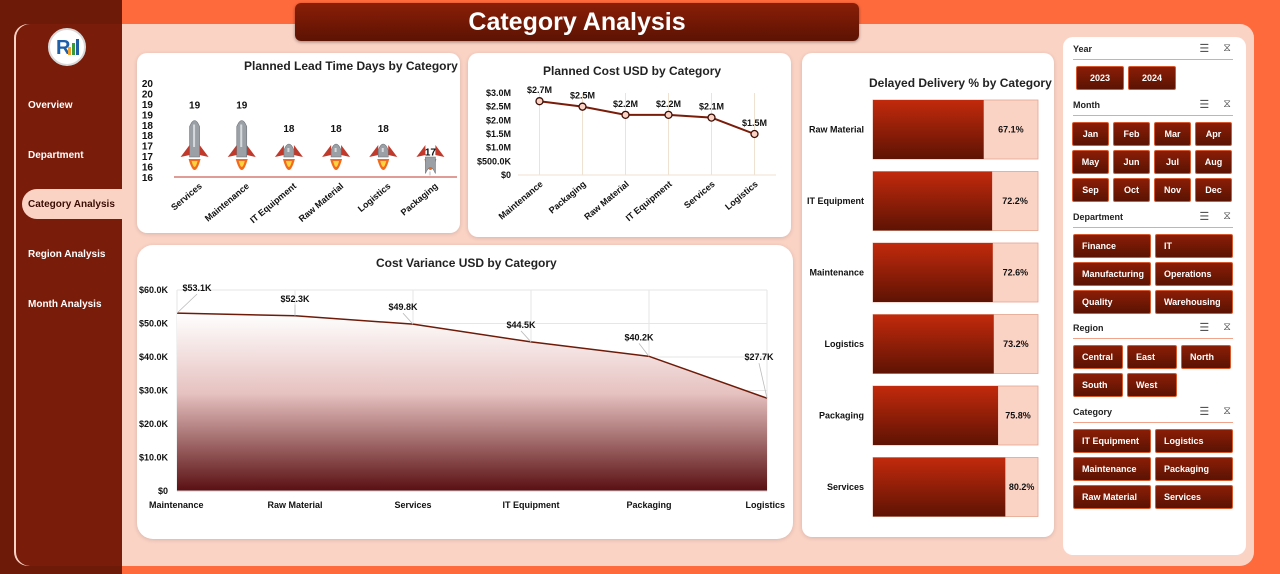  I want to click on x-tick-label: Raw Material, so click(294, 505).